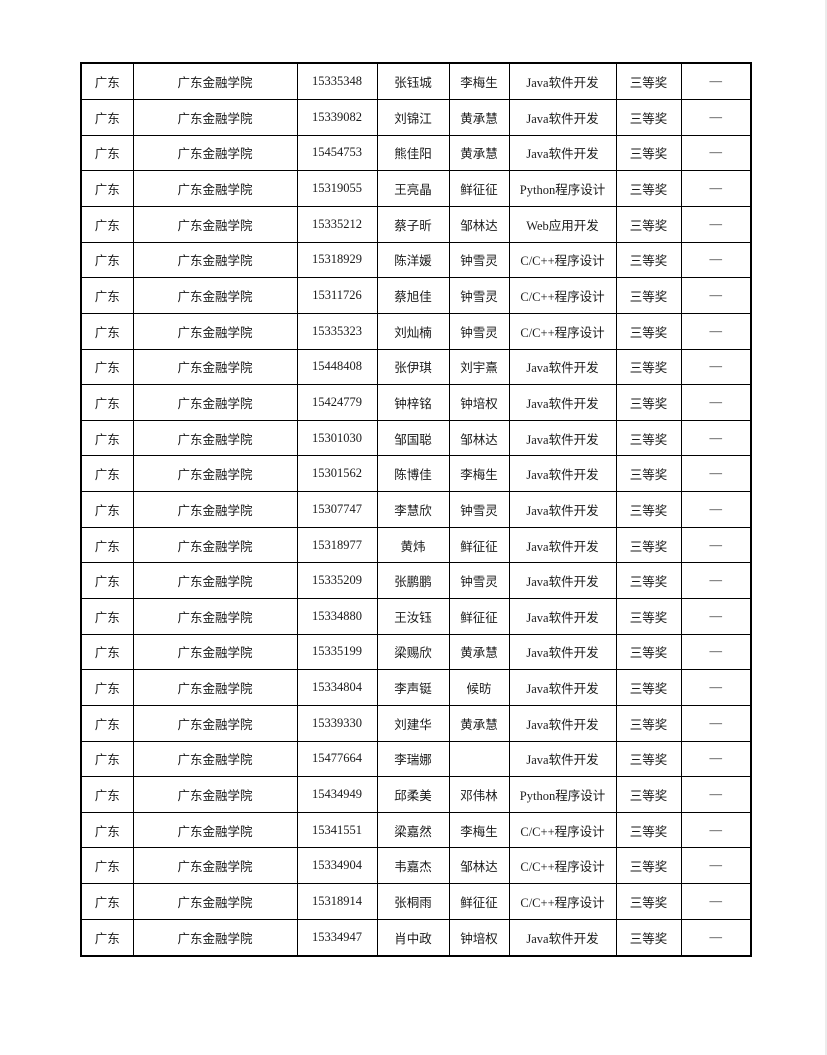 Image resolution: width=827 pixels, height=1055 pixels. I want to click on table-row: 广东 广东金融学院 15318914 张桐雨 鲜征征 C/C++程序设计 三等奖 —, so click(416, 901).